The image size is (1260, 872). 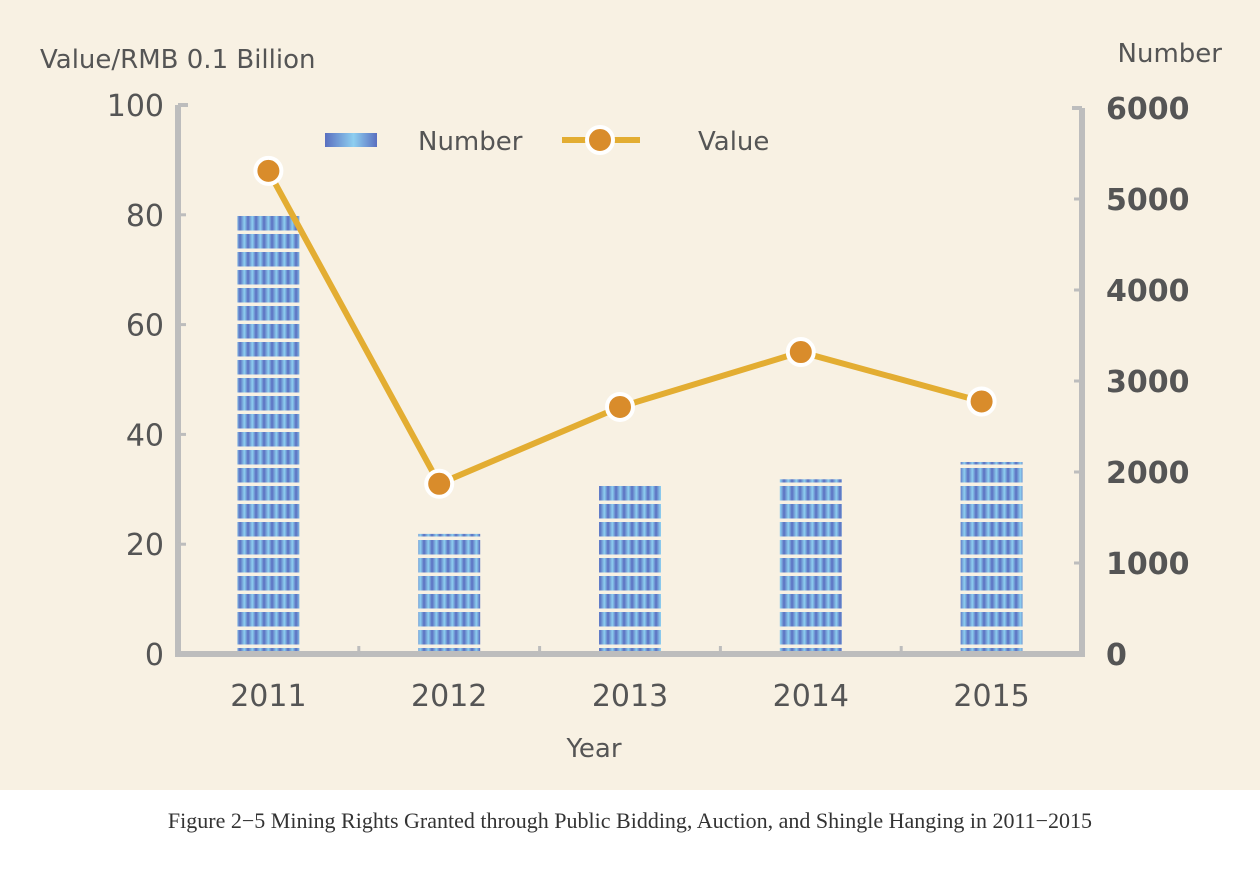 What do you see at coordinates (154, 655) in the screenshot?
I see `left-tick-label-0: 0` at bounding box center [154, 655].